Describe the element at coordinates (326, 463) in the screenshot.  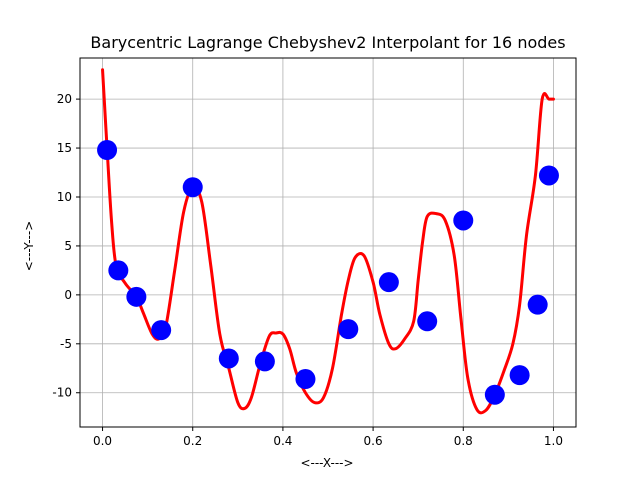
I see `x-axis-label: <---X--->` at that location.